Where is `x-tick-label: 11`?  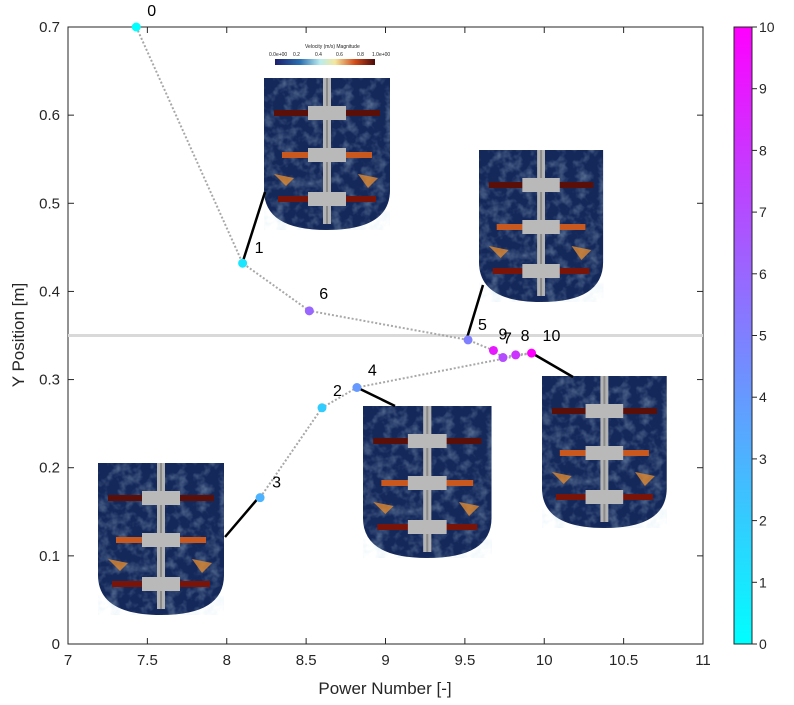
x-tick-label: 11 is located at coordinates (703, 660).